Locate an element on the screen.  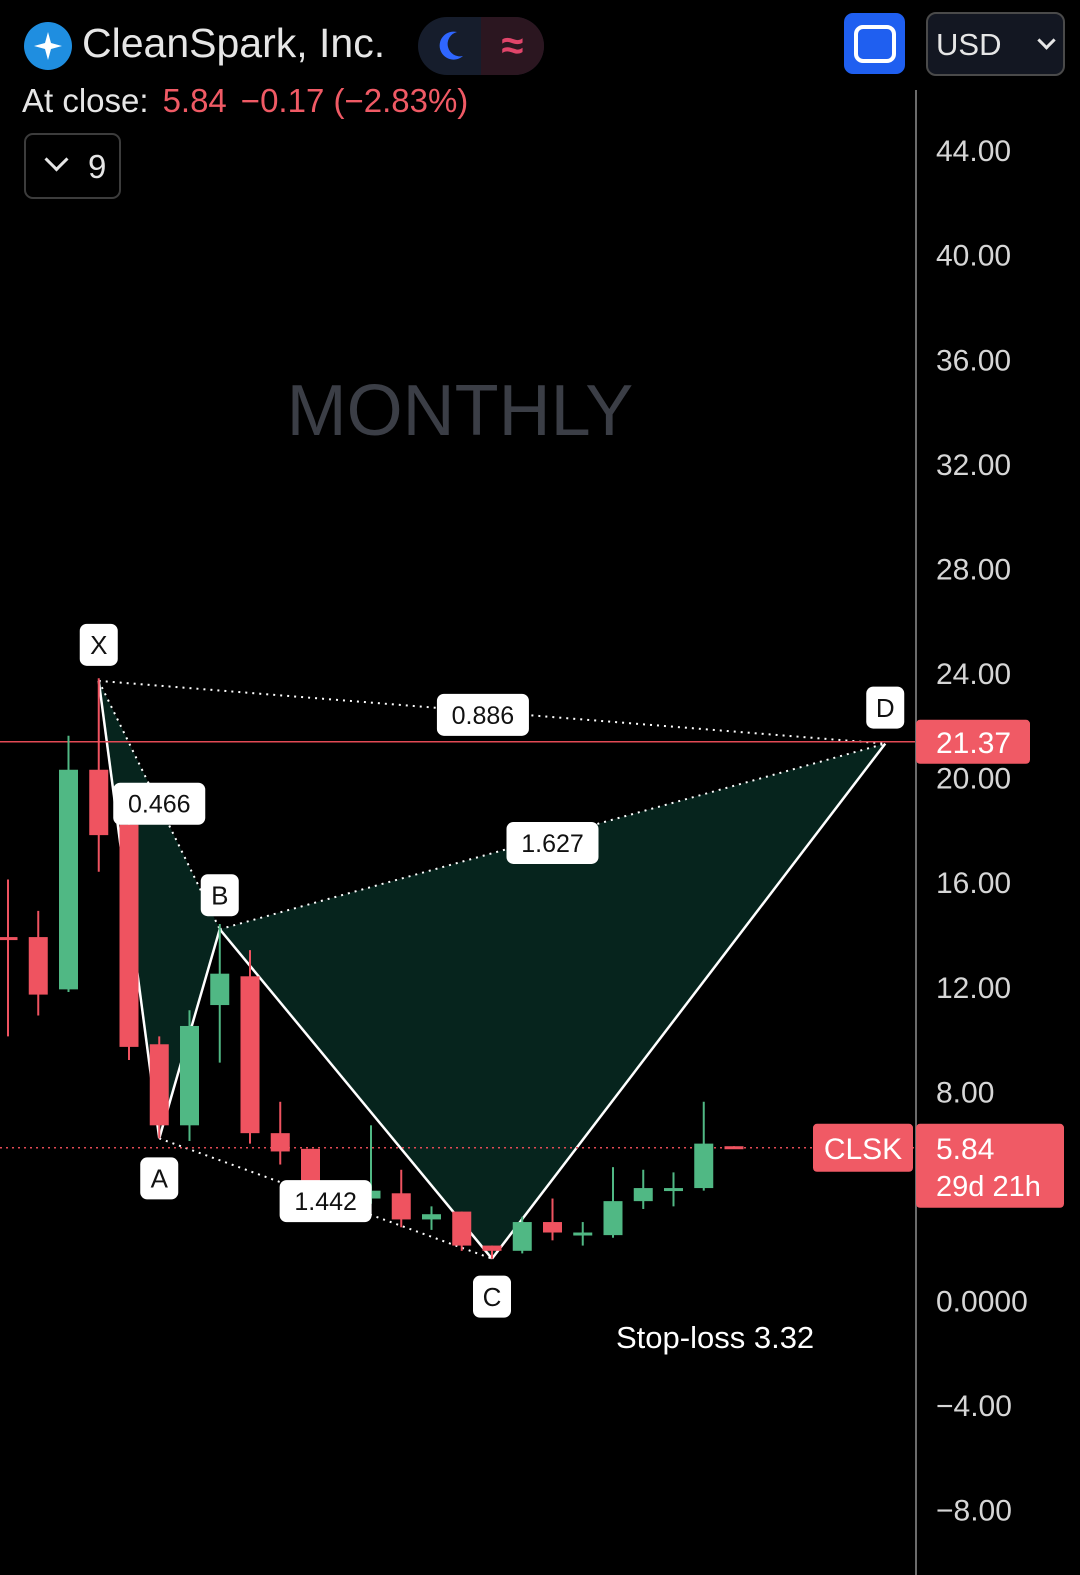
currency-select: USD is located at coordinates (995, 44).